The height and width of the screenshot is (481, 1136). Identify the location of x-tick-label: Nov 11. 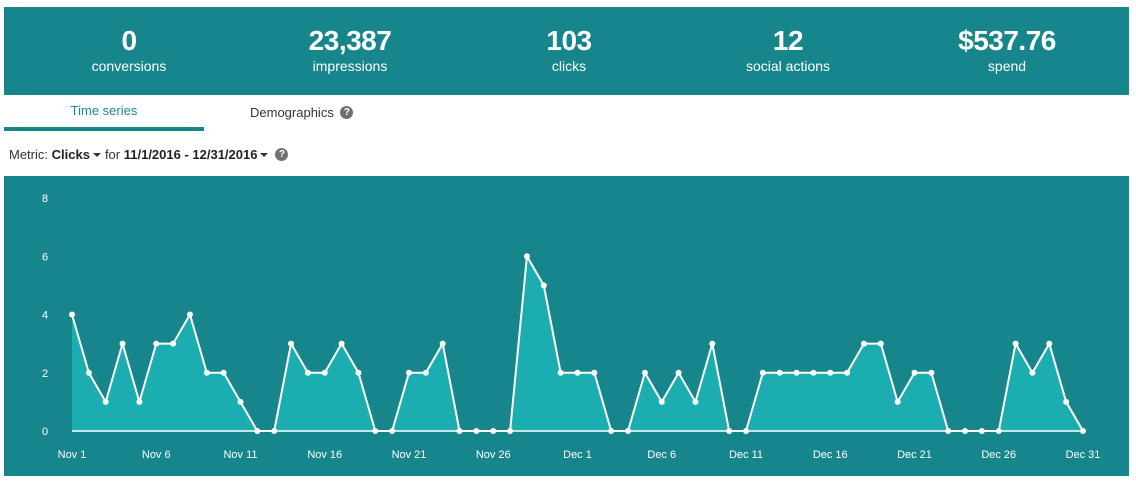
(240, 455).